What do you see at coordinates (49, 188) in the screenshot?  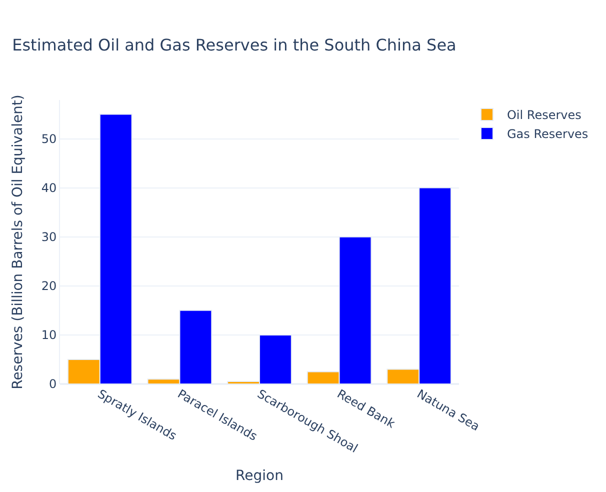 I see `y-tick-label: 40` at bounding box center [49, 188].